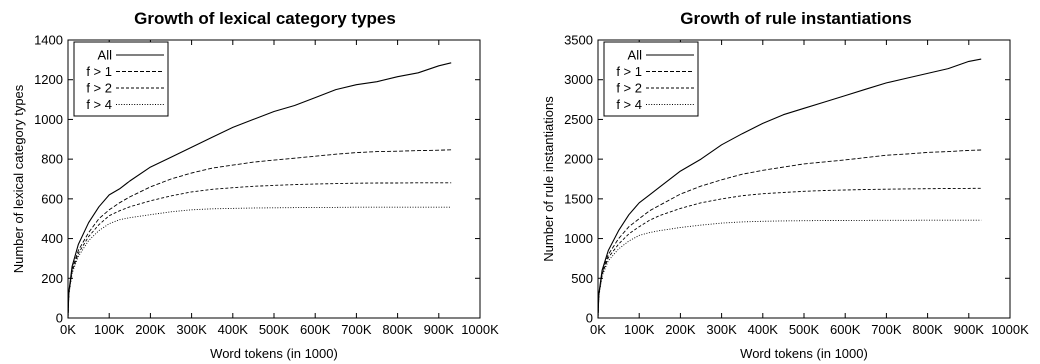 This screenshot has height=364, width=1040. What do you see at coordinates (578, 159) in the screenshot?
I see `y-tick-label: 2000` at bounding box center [578, 159].